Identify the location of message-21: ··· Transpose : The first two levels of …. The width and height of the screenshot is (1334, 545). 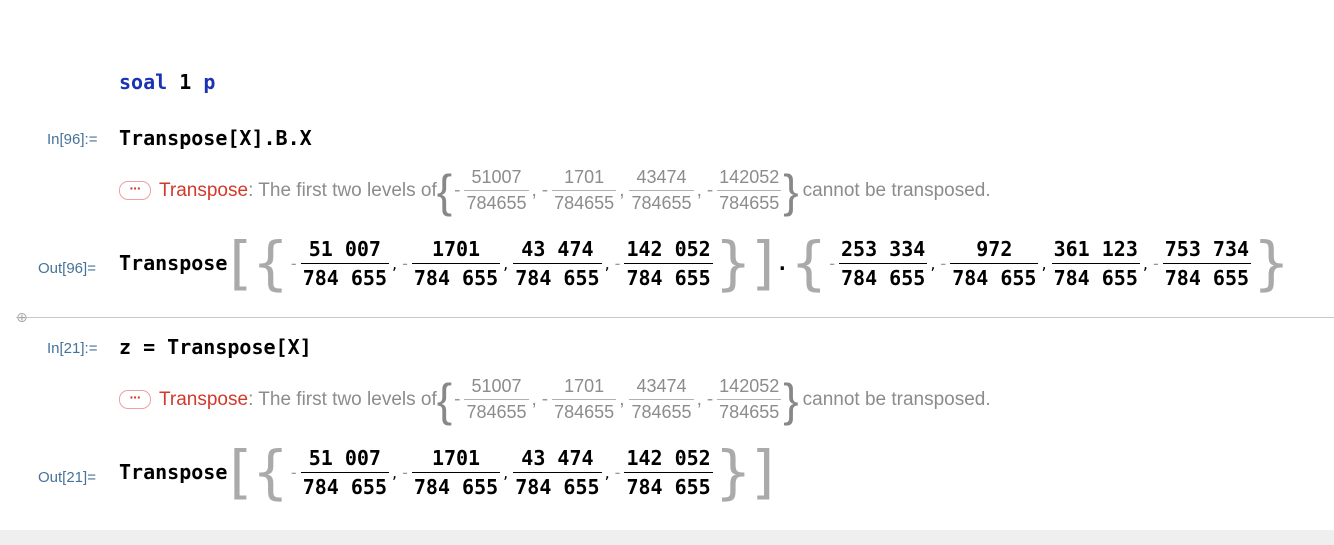
(555, 399).